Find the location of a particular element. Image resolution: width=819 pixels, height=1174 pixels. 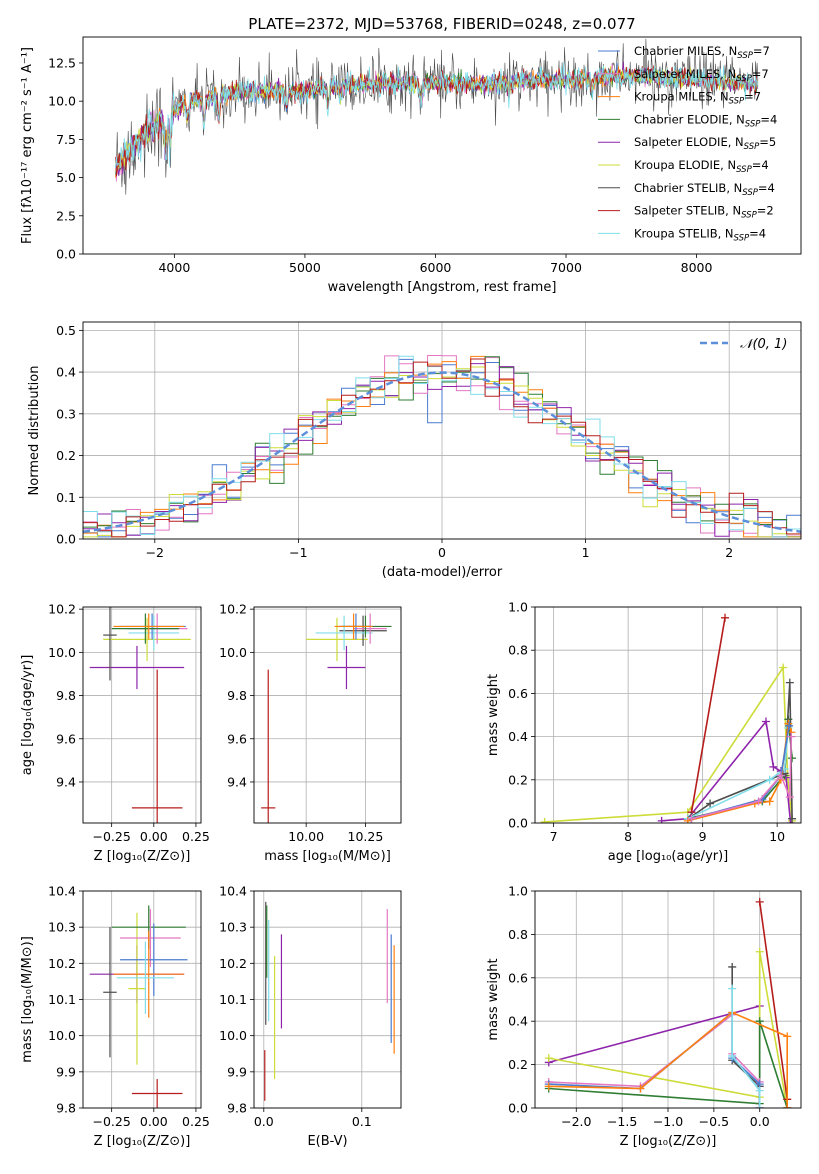

x-tick-label: −0.5 is located at coordinates (714, 1121).